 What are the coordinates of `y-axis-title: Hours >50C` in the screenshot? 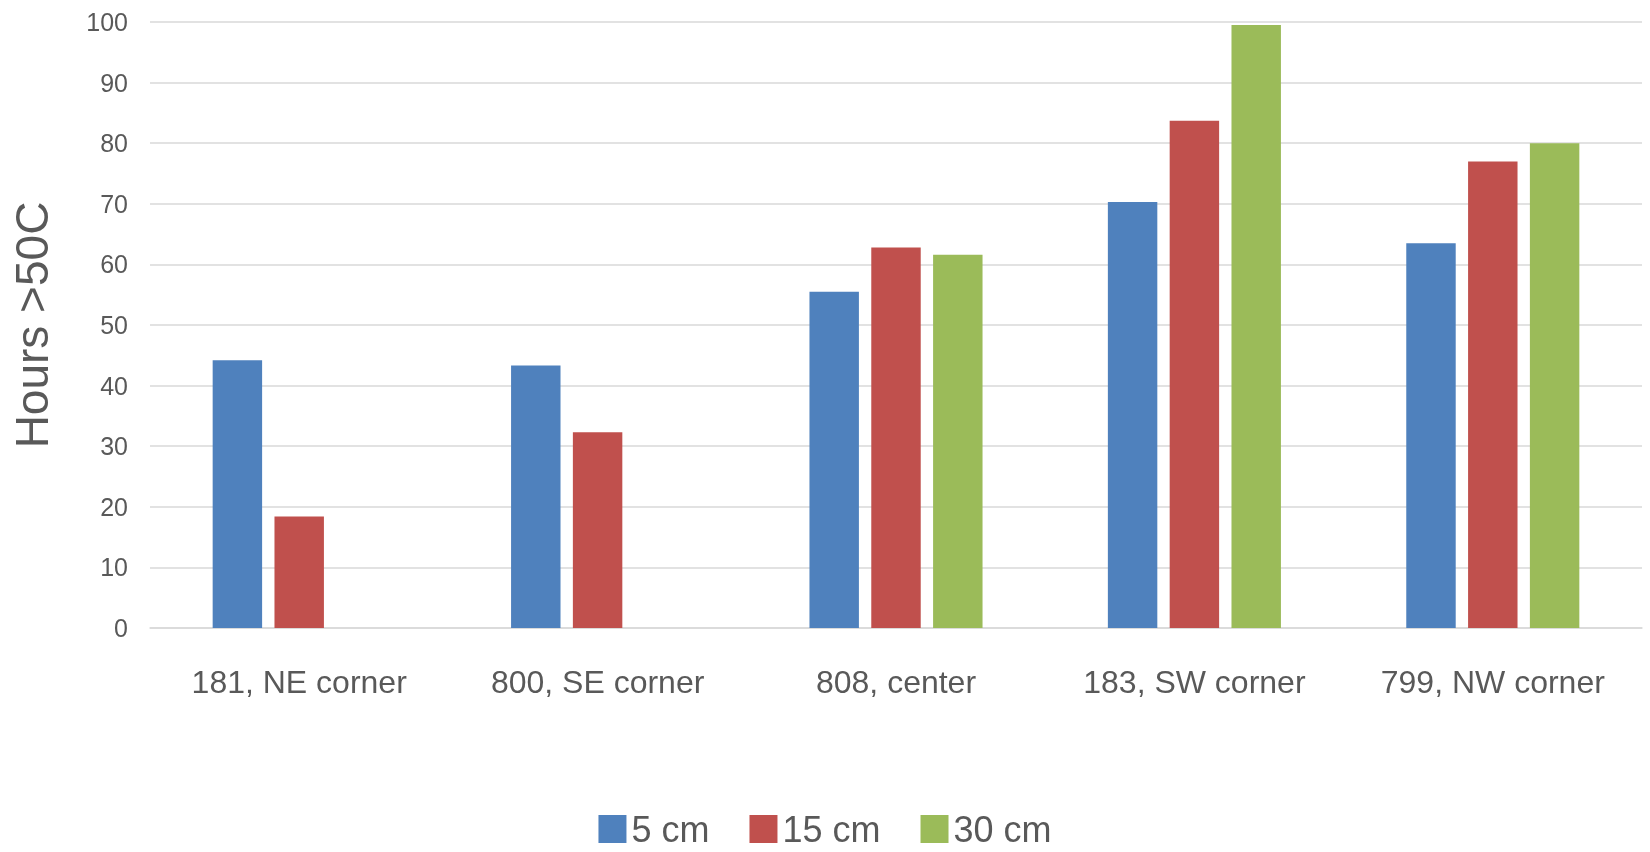 It's located at (32, 325).